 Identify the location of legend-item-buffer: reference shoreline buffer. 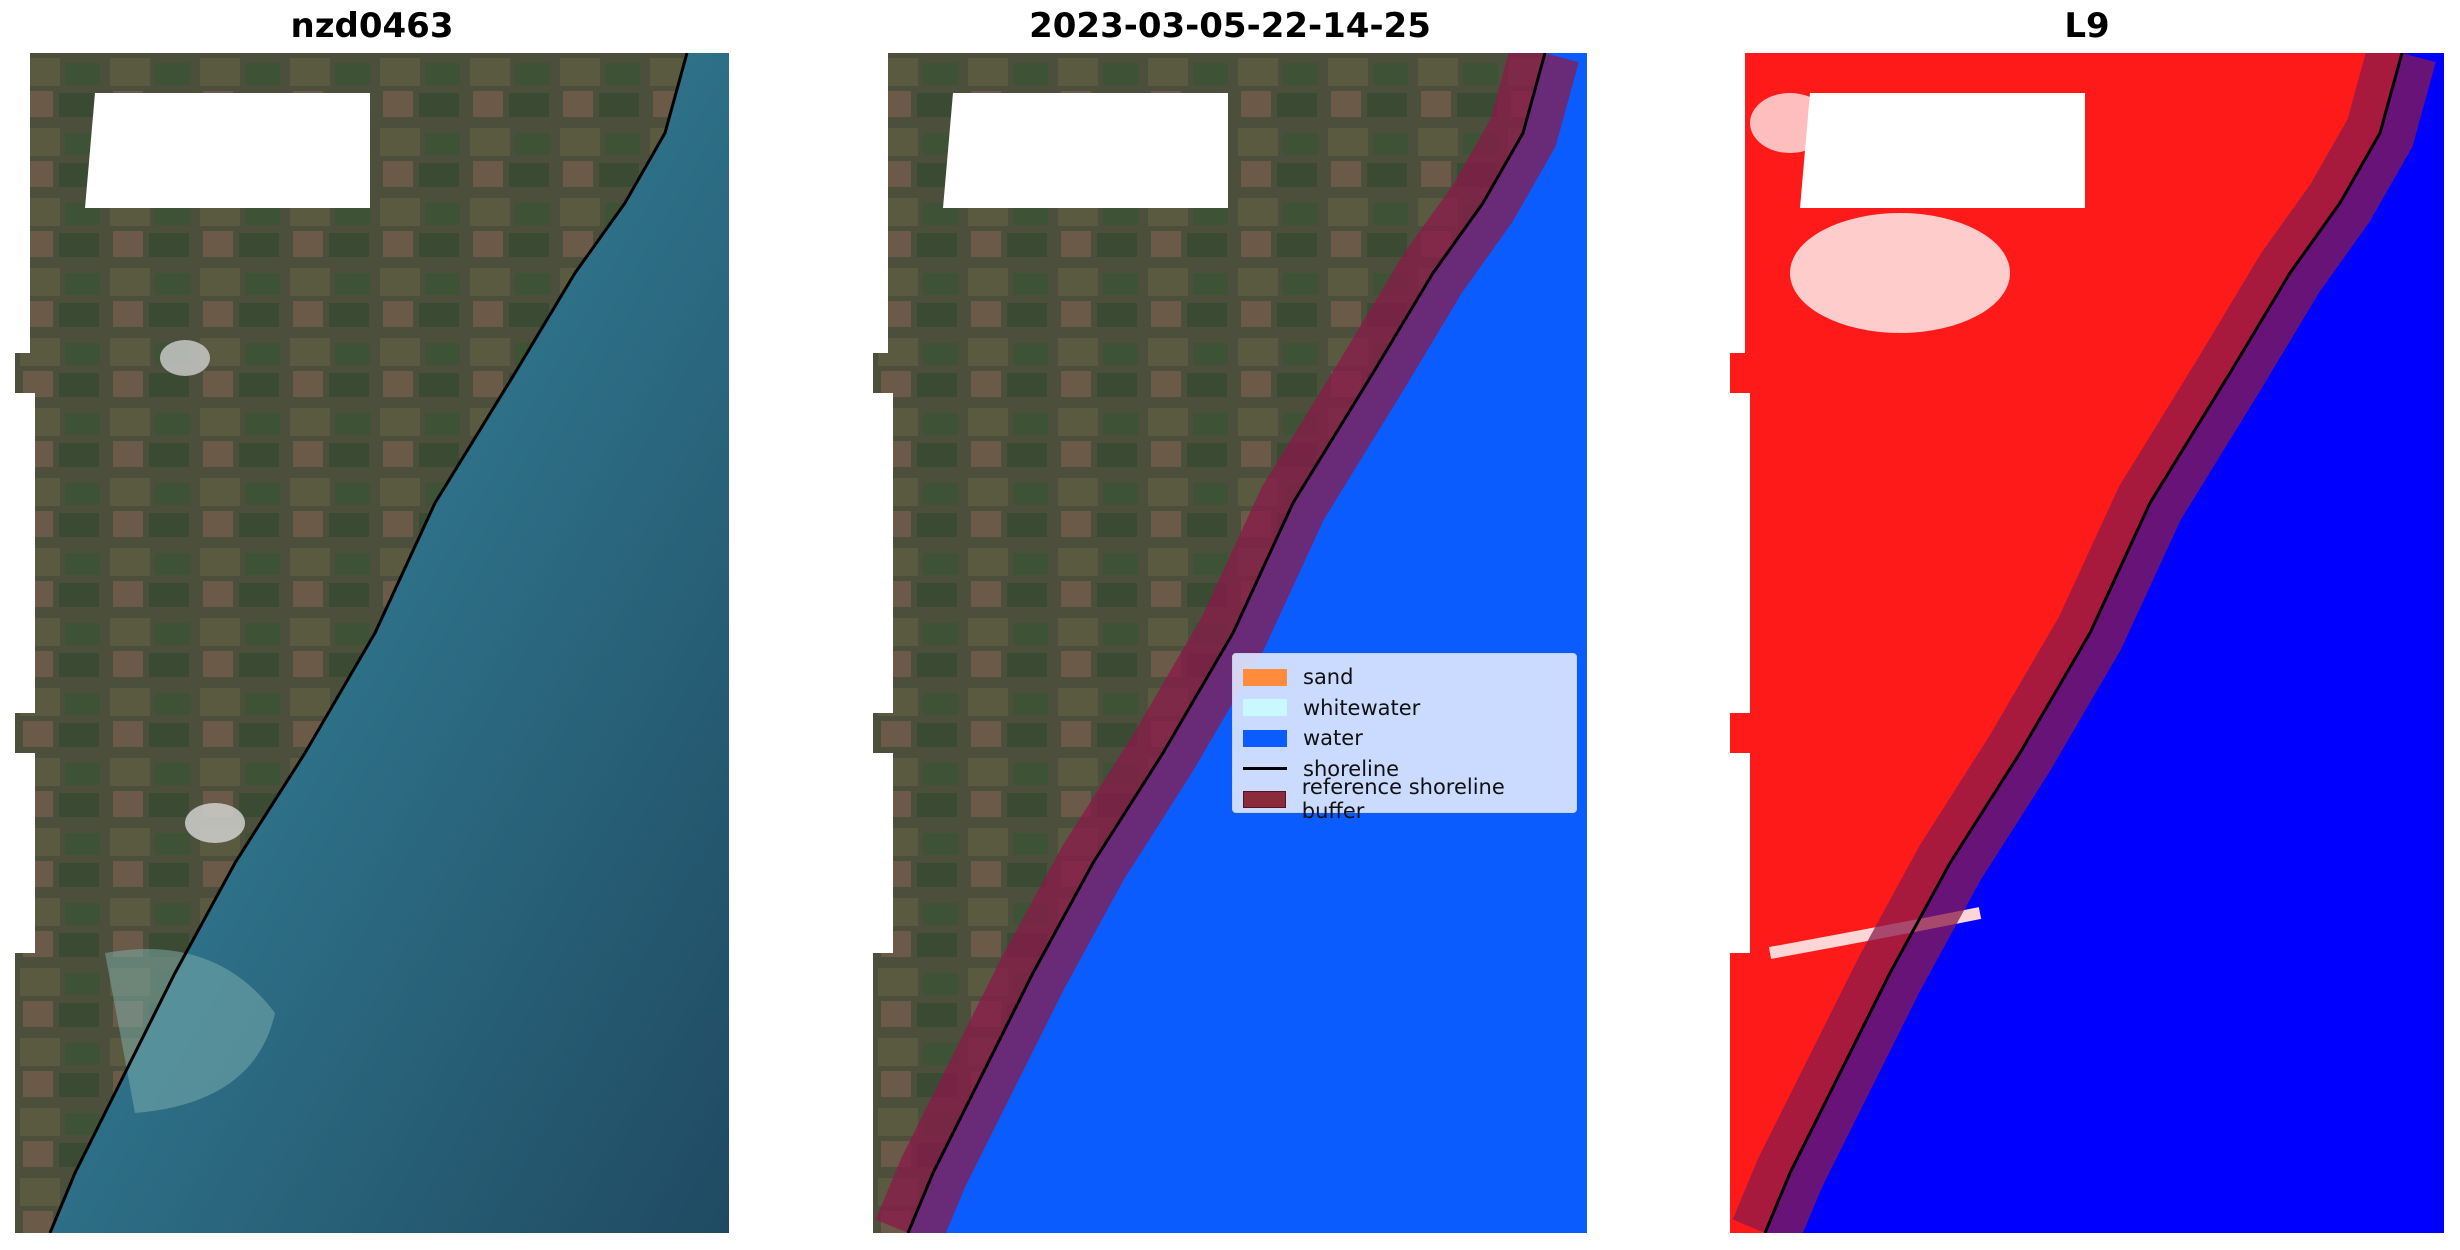
(1404, 799).